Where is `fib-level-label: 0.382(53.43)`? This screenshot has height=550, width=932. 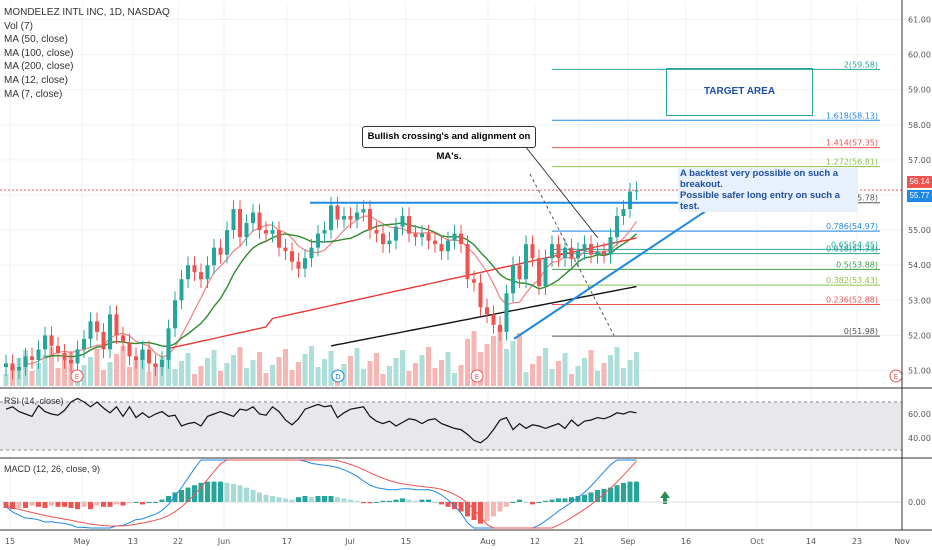 fib-level-label: 0.382(53.43) is located at coordinates (852, 280).